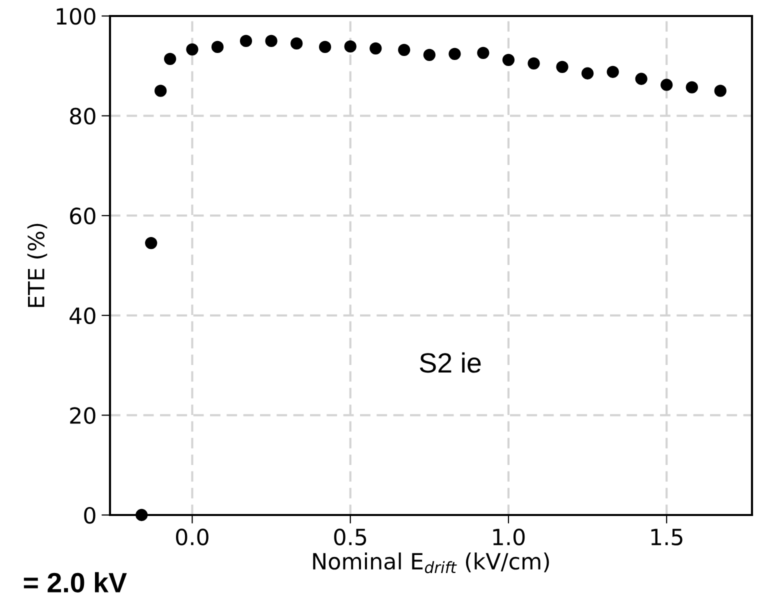 The image size is (759, 601). What do you see at coordinates (450, 362) in the screenshot?
I see `annotation: S2 ie` at bounding box center [450, 362].